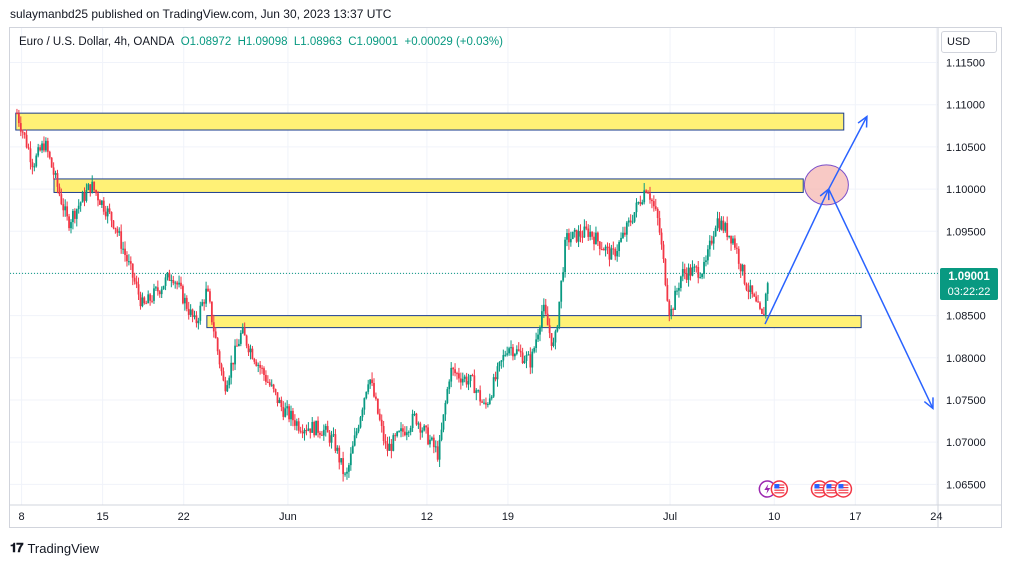  Describe the element at coordinates (430, 121) in the screenshot. I see `zone-rect` at that location.